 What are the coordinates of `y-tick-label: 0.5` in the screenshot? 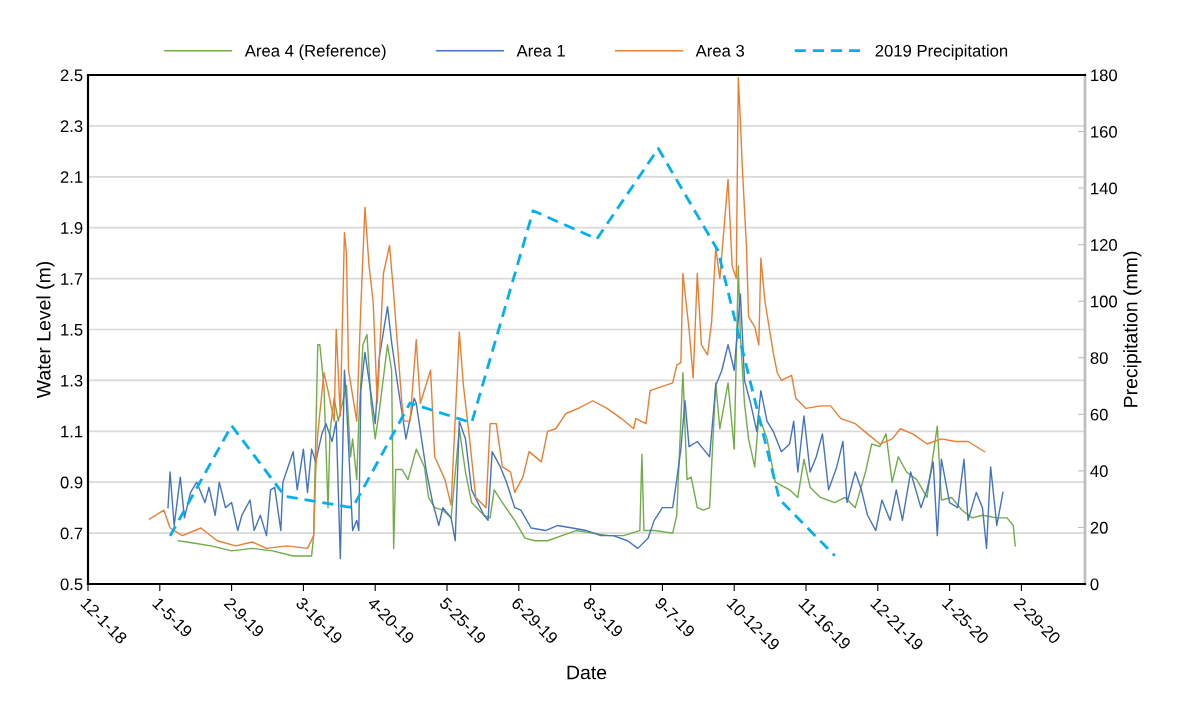 It's located at (71, 584).